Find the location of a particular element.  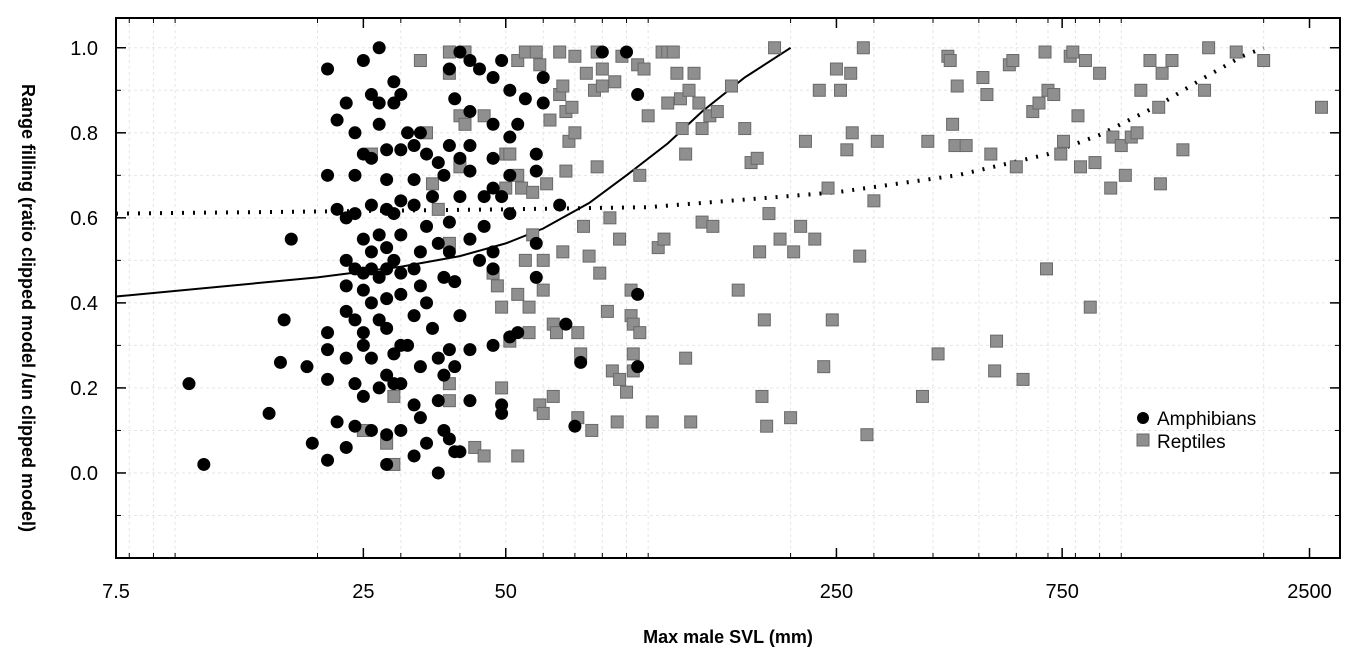

y-tick-label: 0.6 is located at coordinates (84, 219).